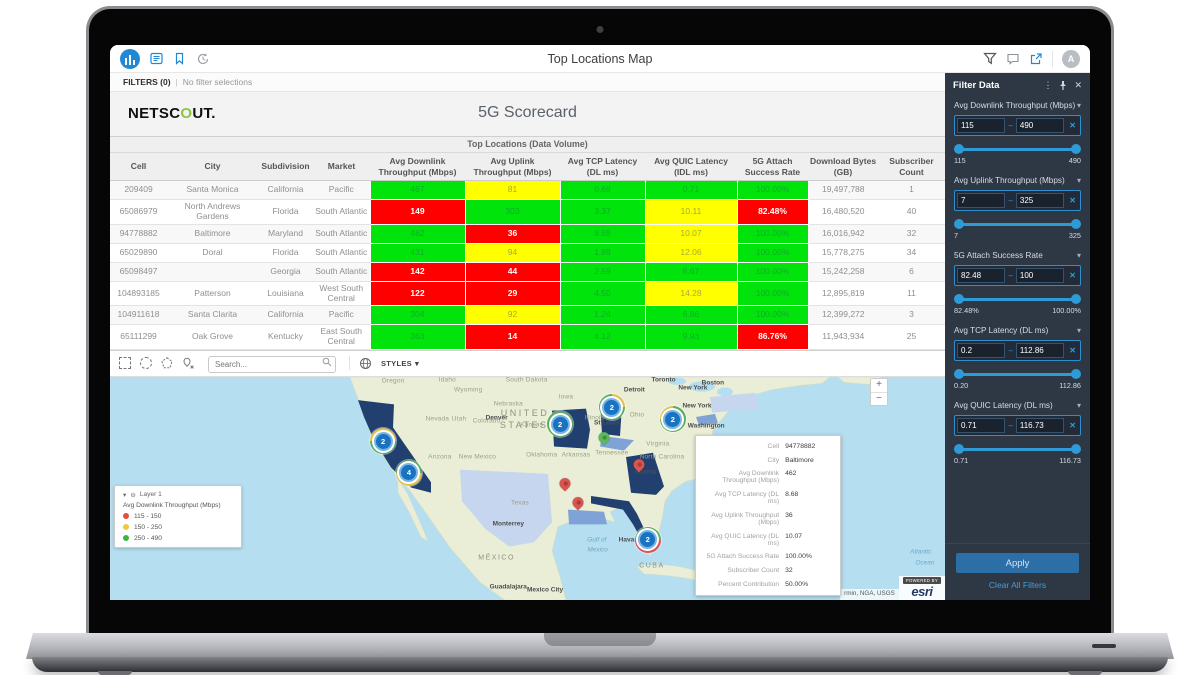 This screenshot has height=675, width=1200. What do you see at coordinates (691, 190) in the screenshot?
I see `td-quic-latency: 0.71` at bounding box center [691, 190].